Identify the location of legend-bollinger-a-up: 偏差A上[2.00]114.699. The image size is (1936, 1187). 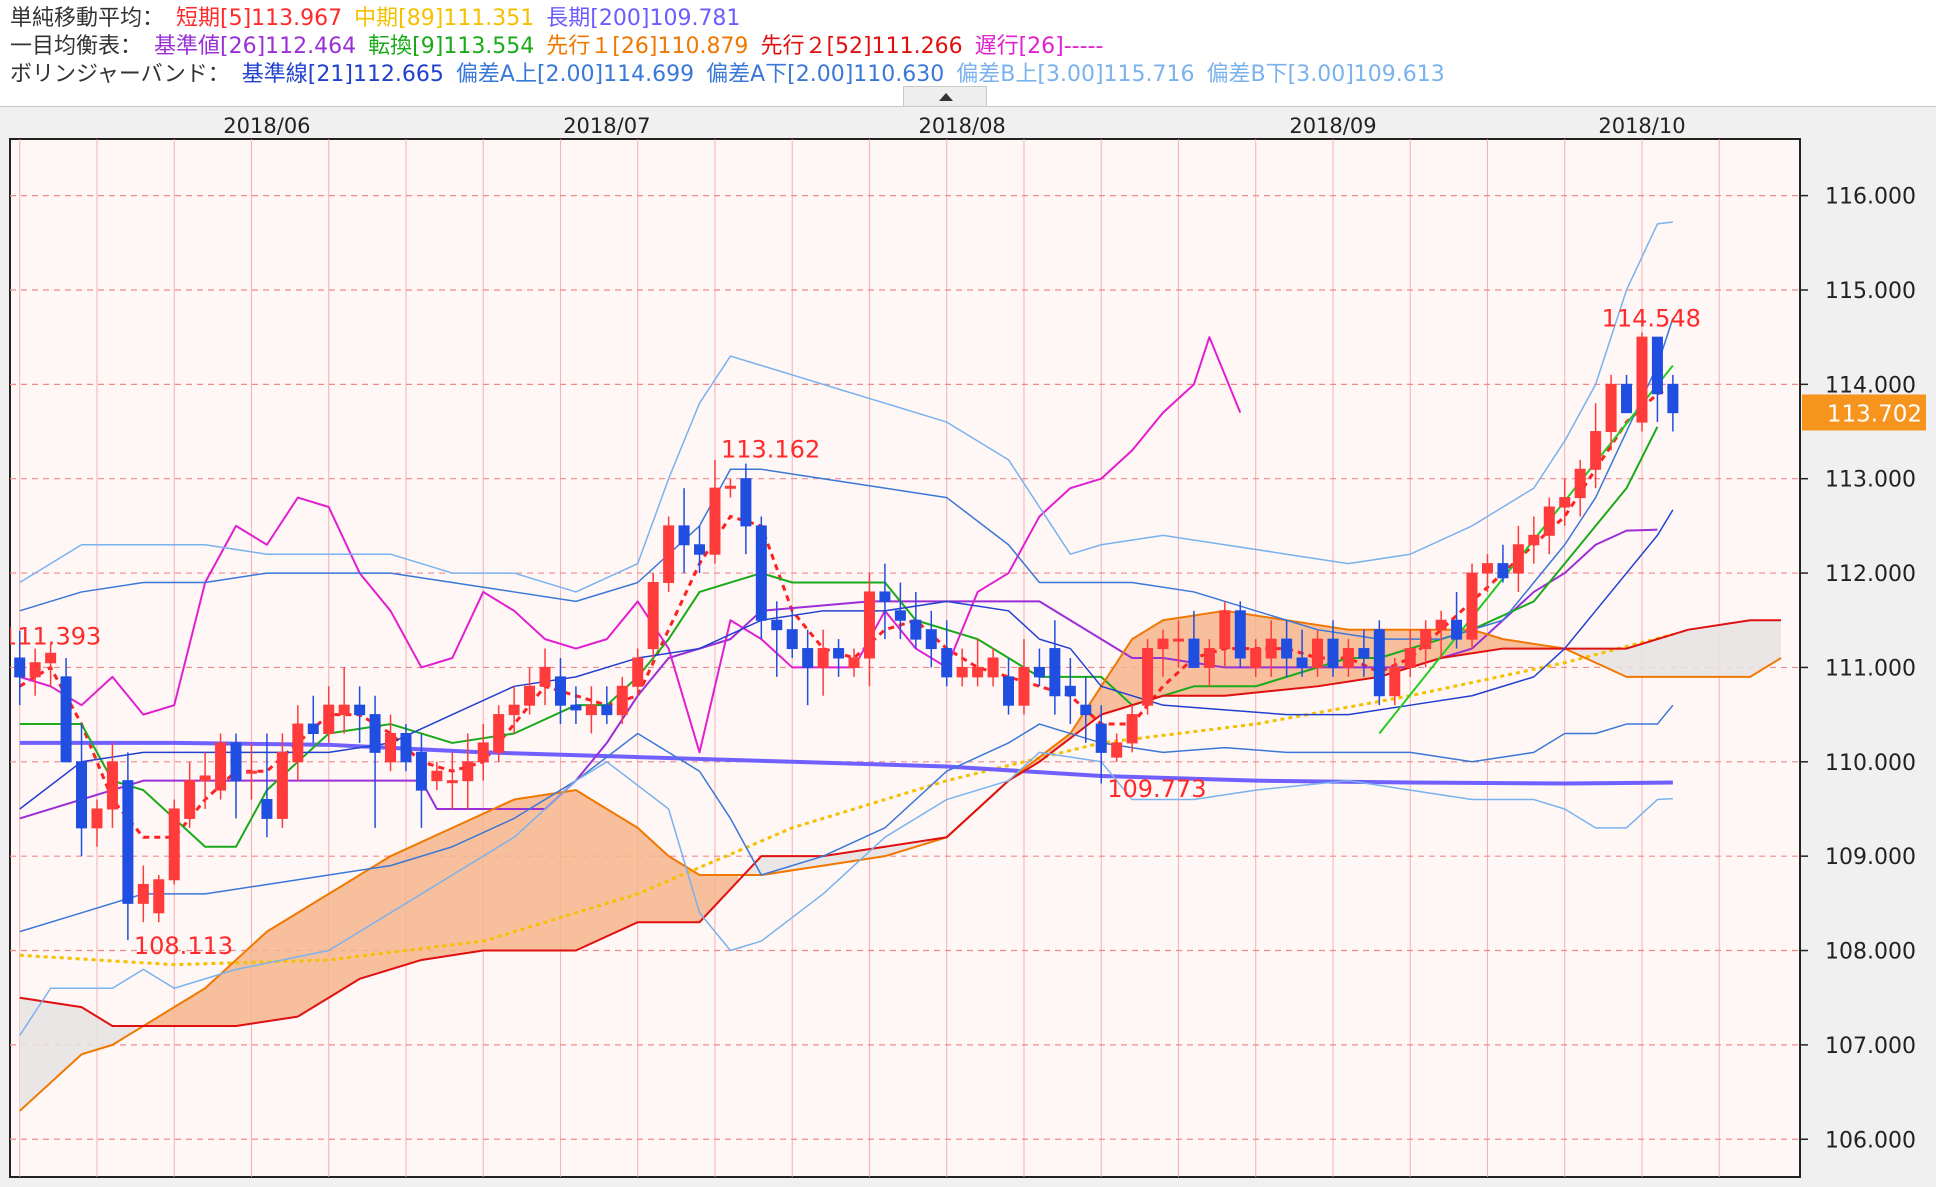
(575, 74).